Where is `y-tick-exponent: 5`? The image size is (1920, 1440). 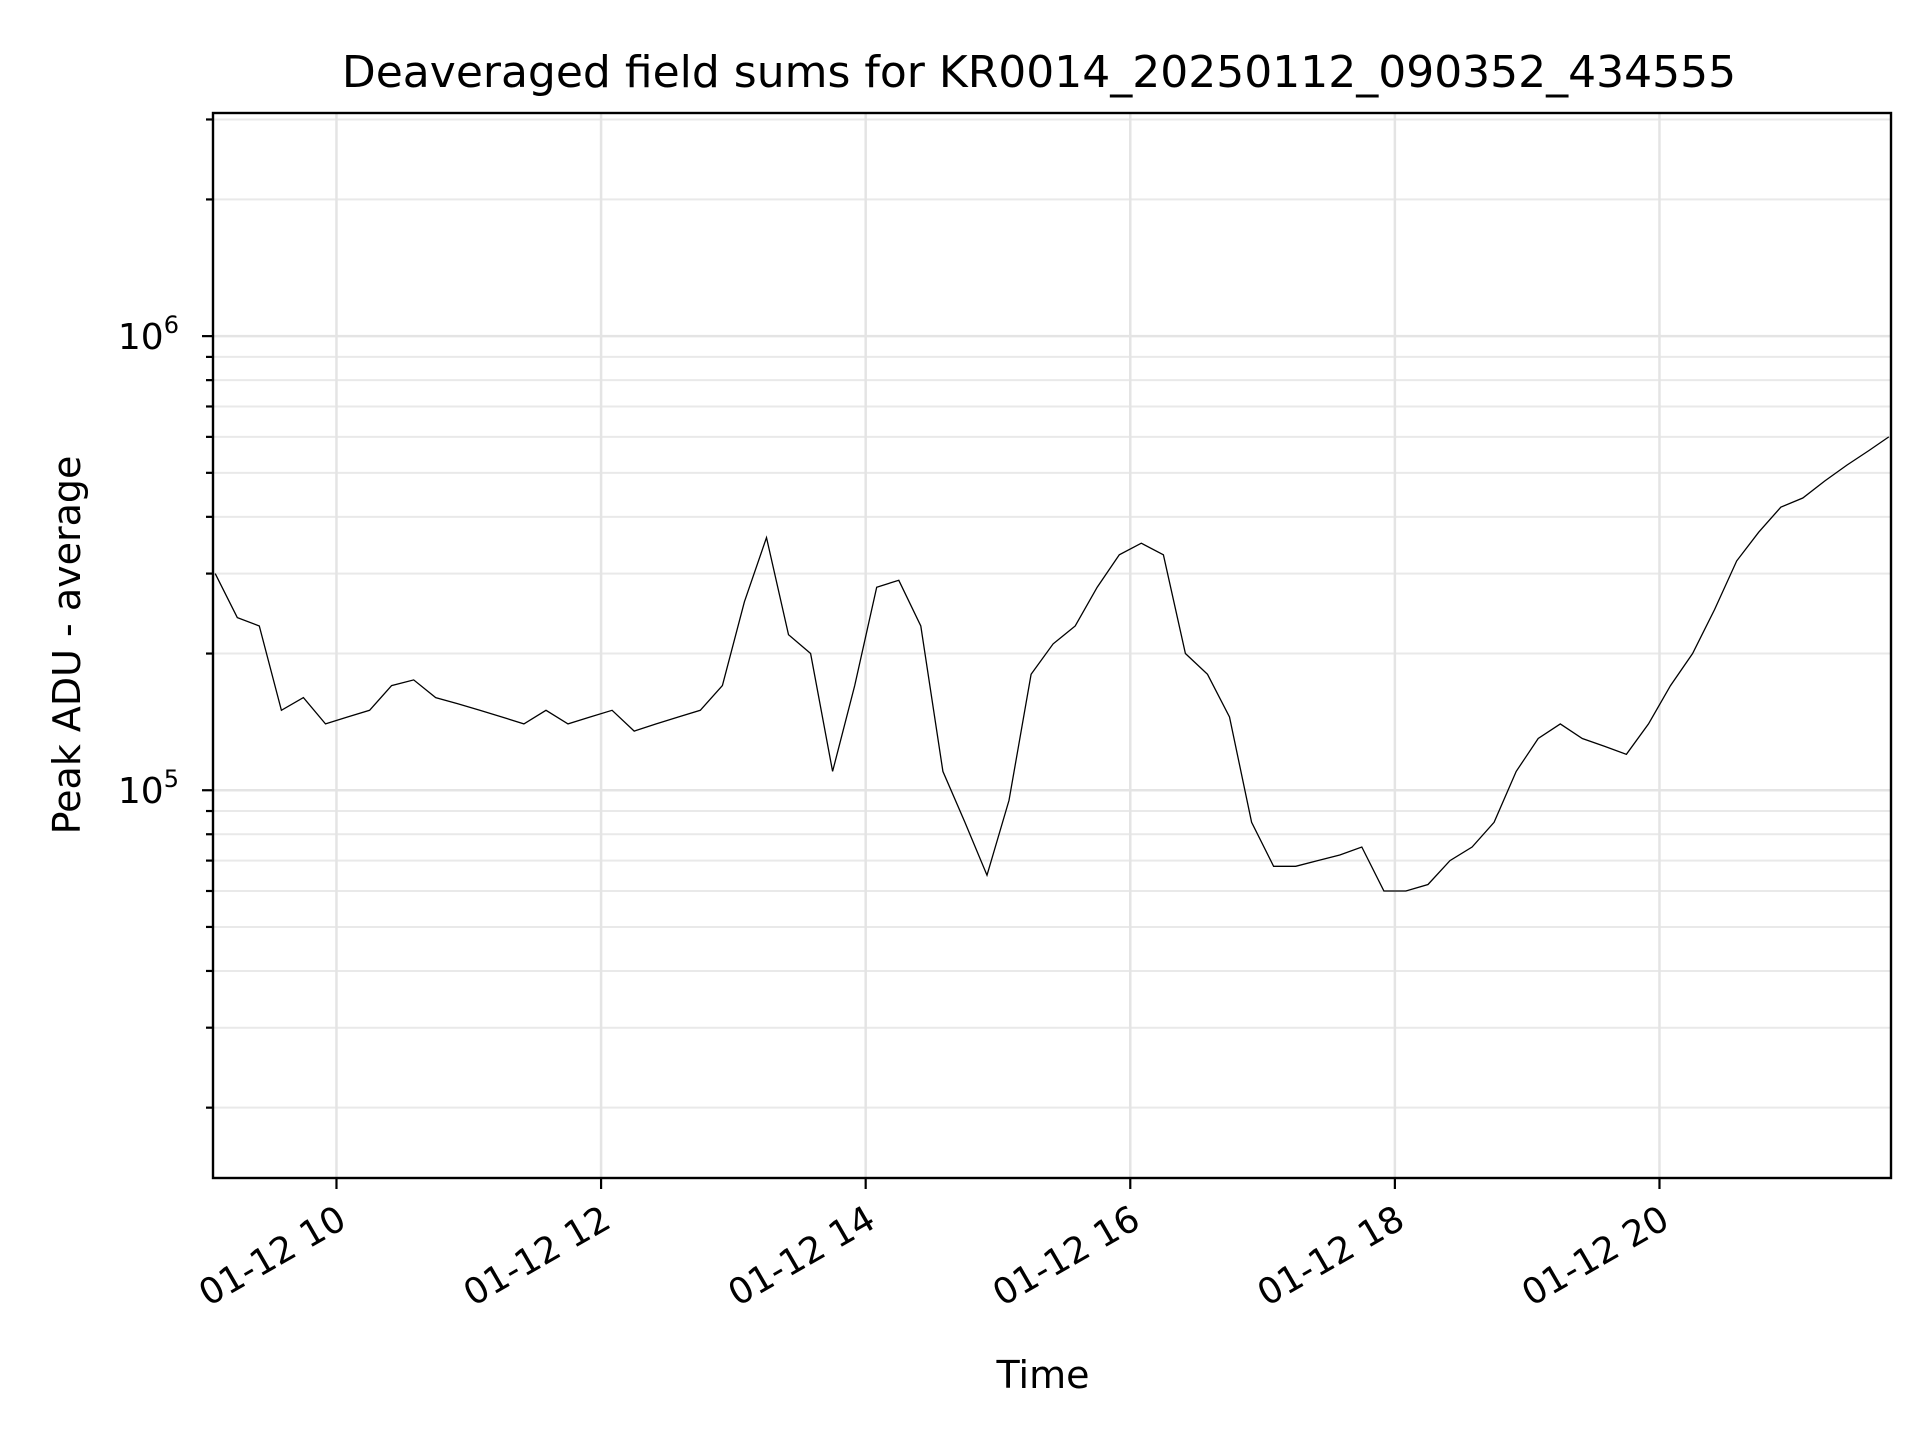 y-tick-exponent: 5 is located at coordinates (171, 779).